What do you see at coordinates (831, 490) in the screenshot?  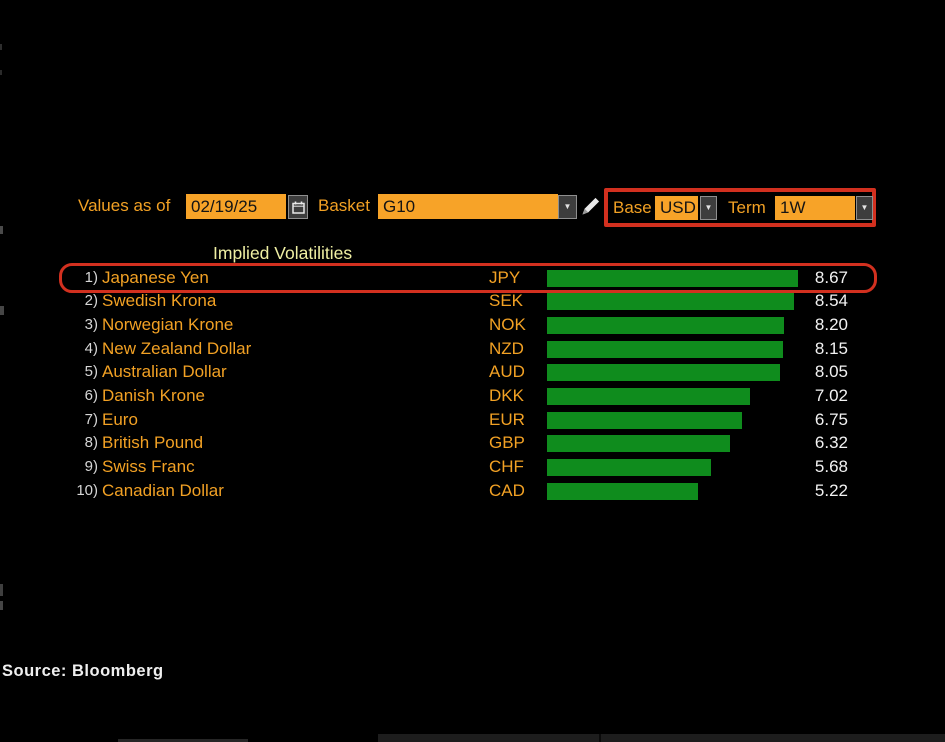 I see `volatility-value: 5.22` at bounding box center [831, 490].